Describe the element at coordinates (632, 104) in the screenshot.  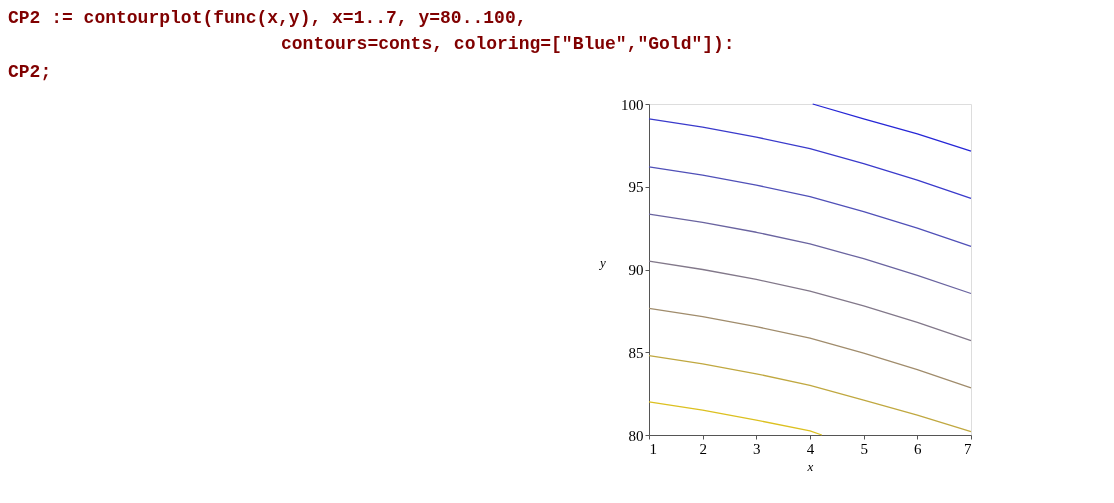
I see `y-tick-label: 100` at that location.